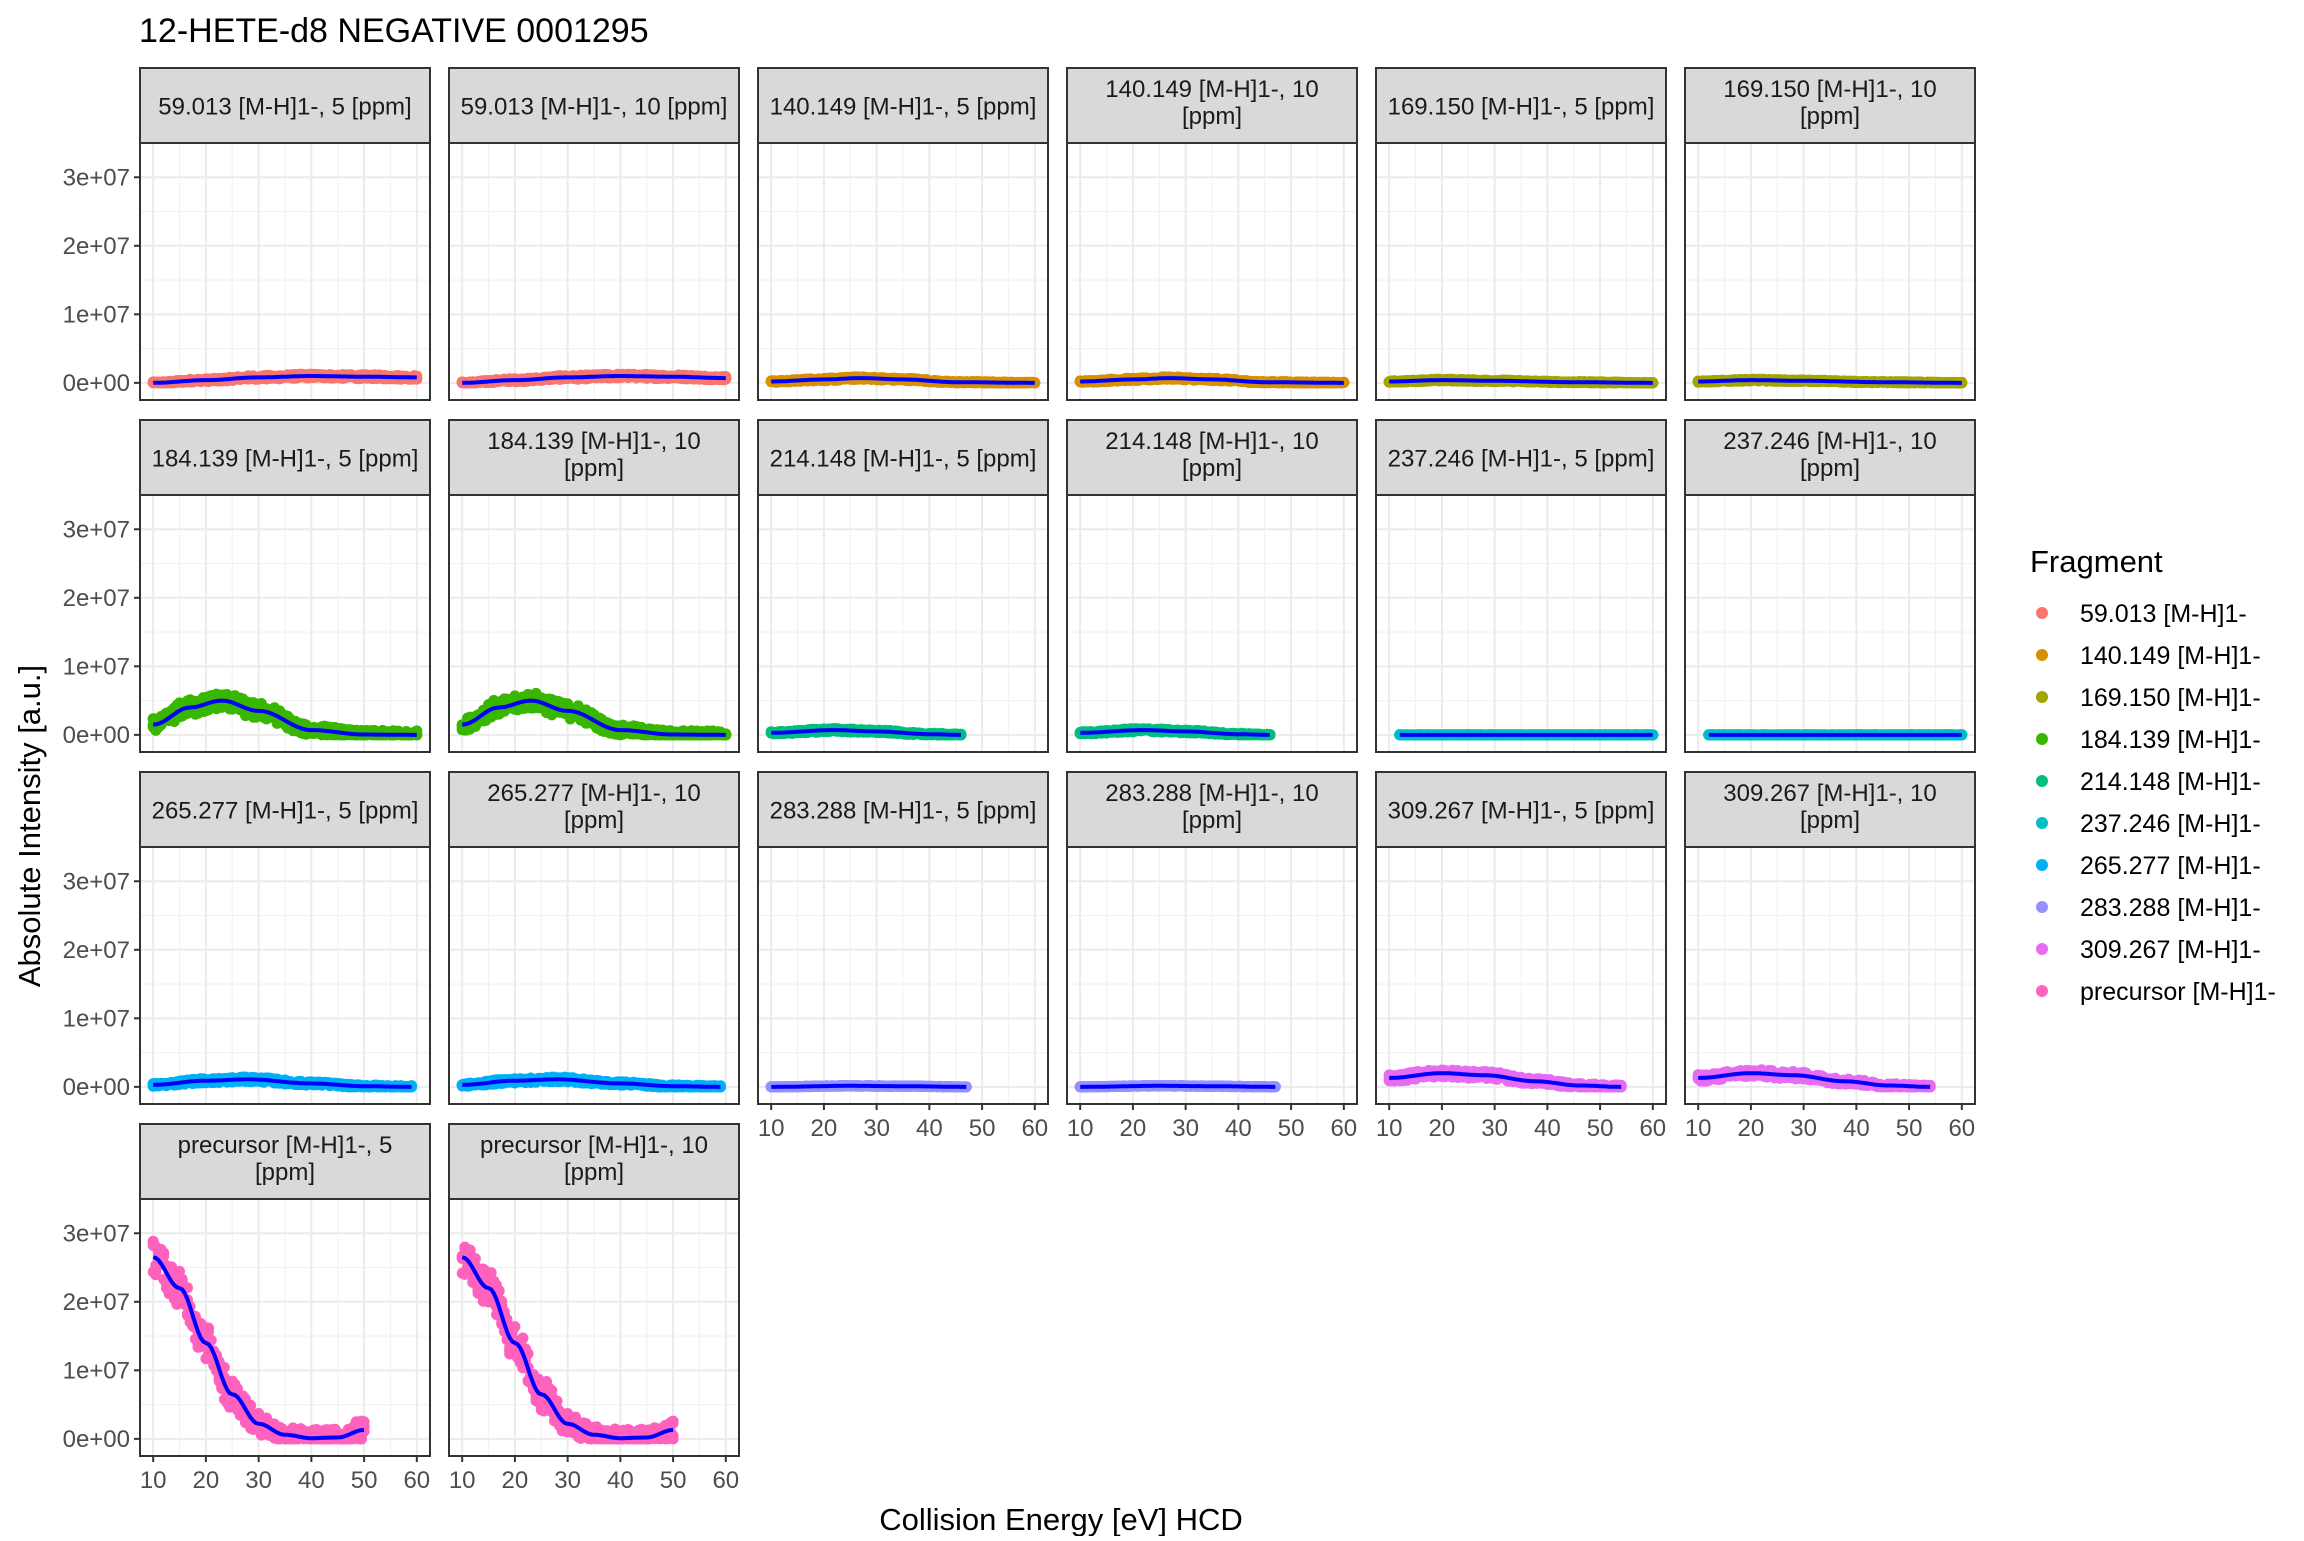 The height and width of the screenshot is (1541, 2304). Describe the element at coordinates (593, 441) in the screenshot. I see `strip-label: 184.139 [M-H]1-, 10` at that location.